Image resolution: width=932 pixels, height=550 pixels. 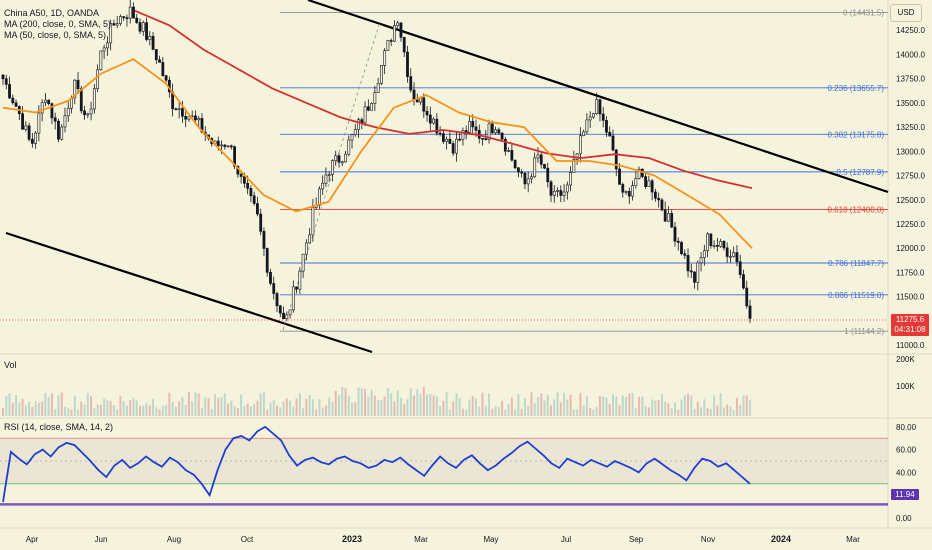 I want to click on fib-label-0: 0 (14431.5), so click(x=863, y=13).